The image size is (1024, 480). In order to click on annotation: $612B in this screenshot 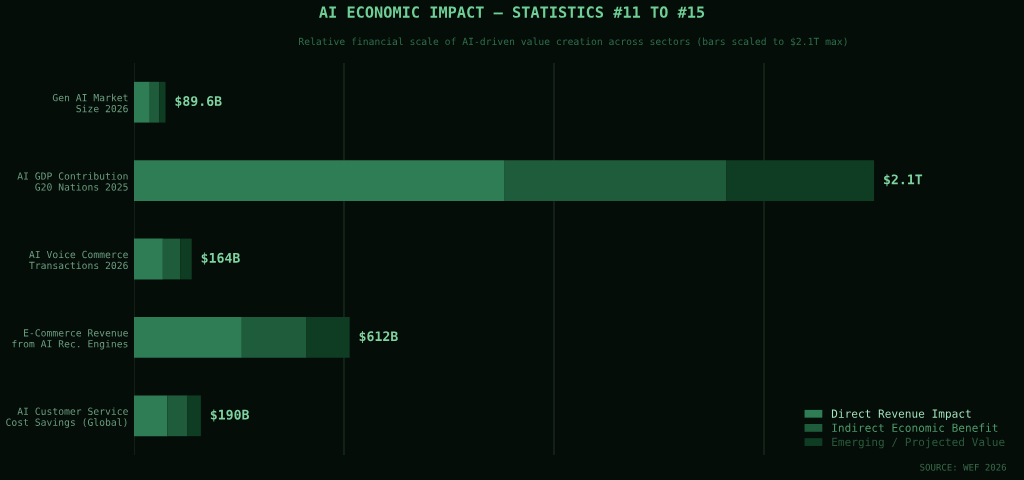, I will do `click(378, 337)`.